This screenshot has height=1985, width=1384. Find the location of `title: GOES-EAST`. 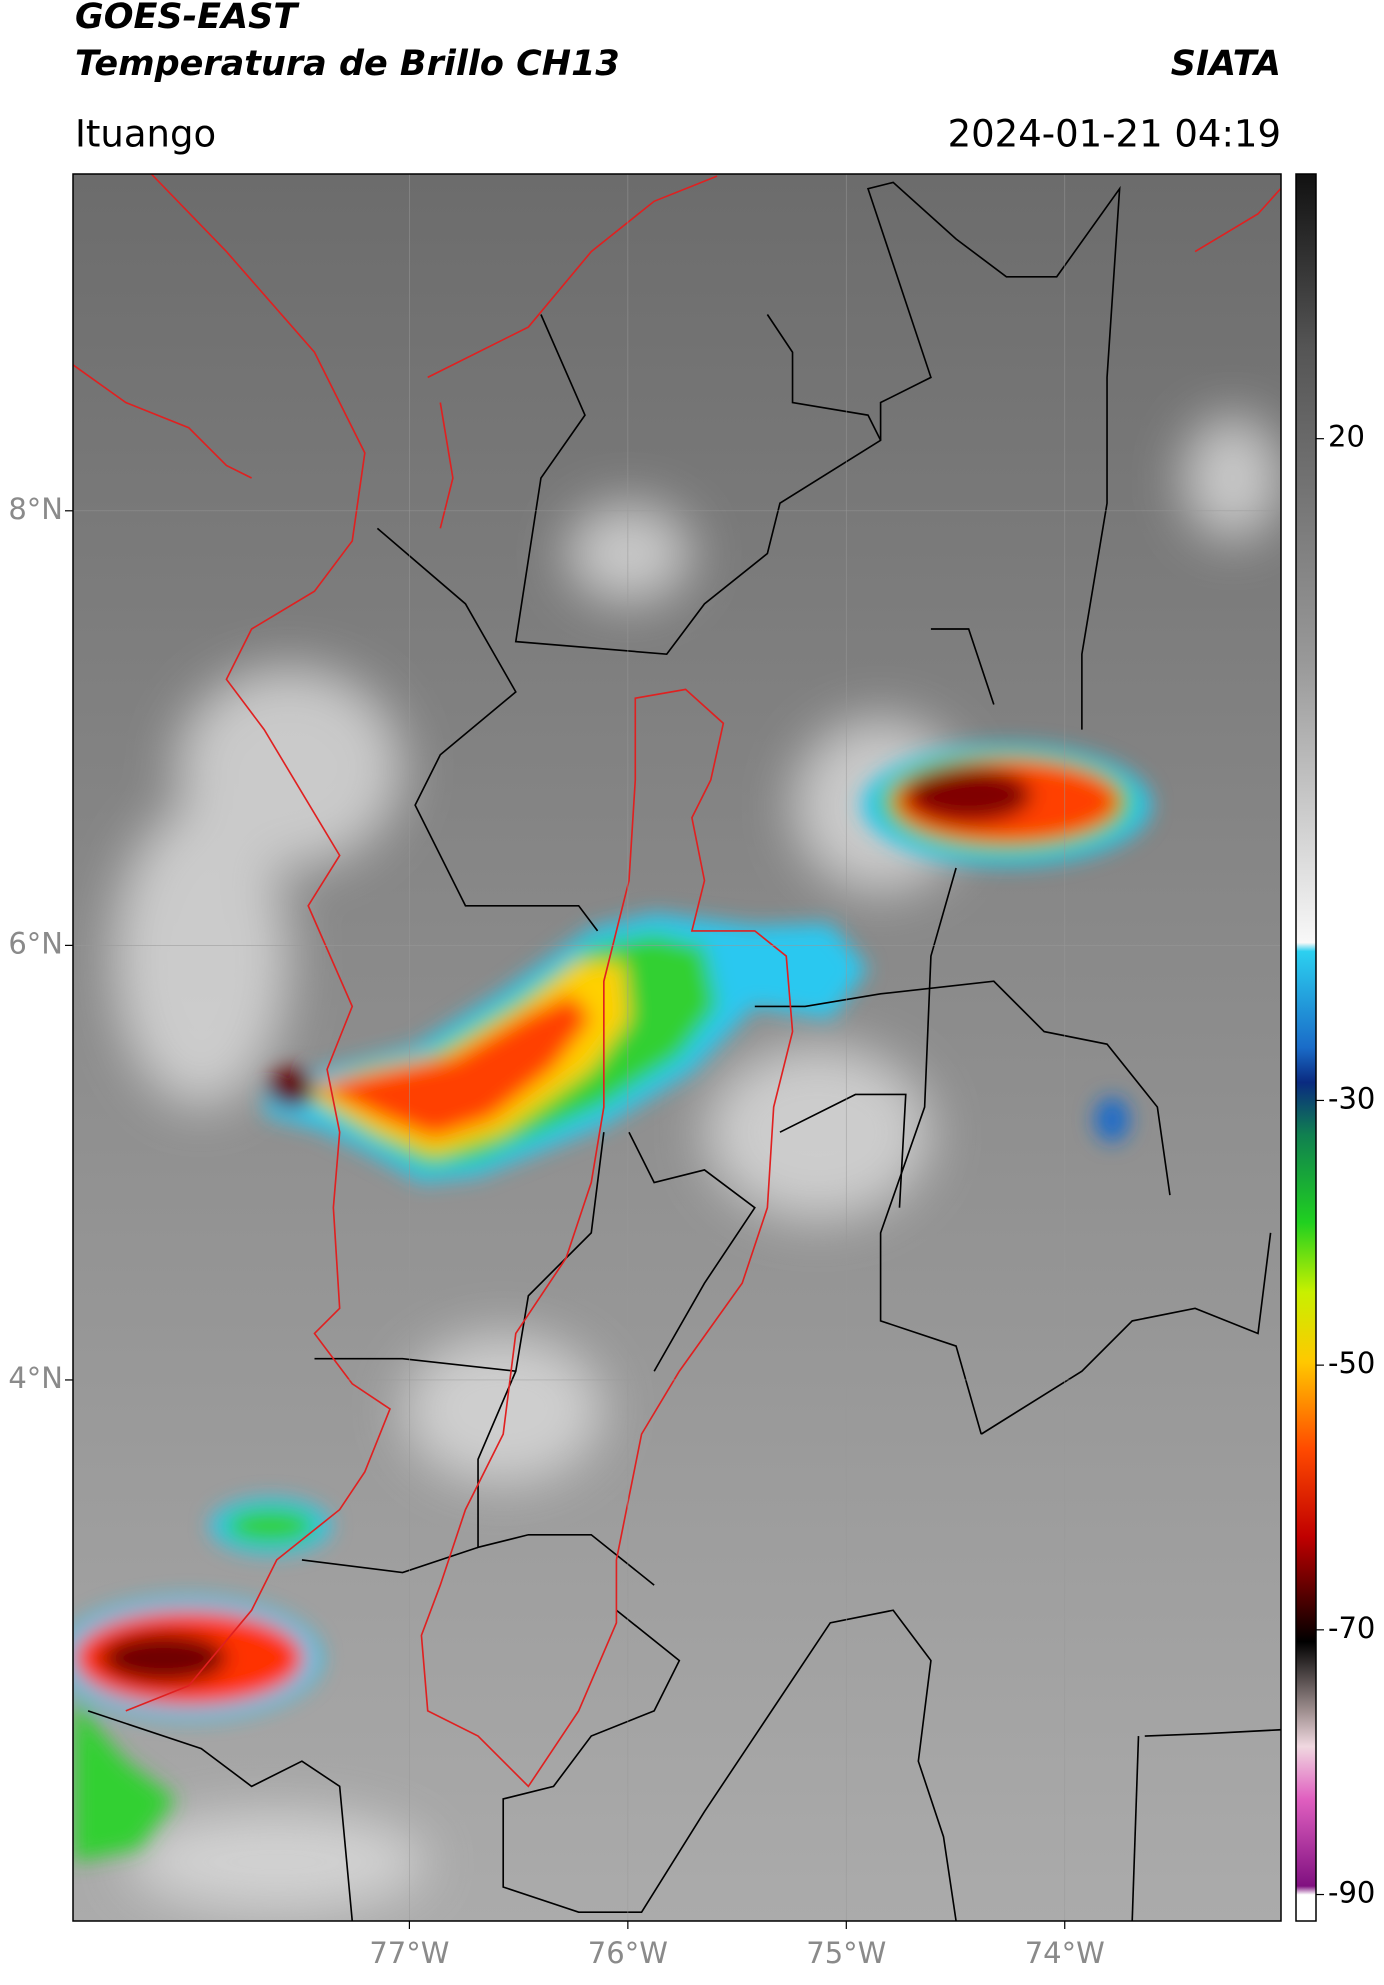

title: GOES-EAST is located at coordinates (187, 18).